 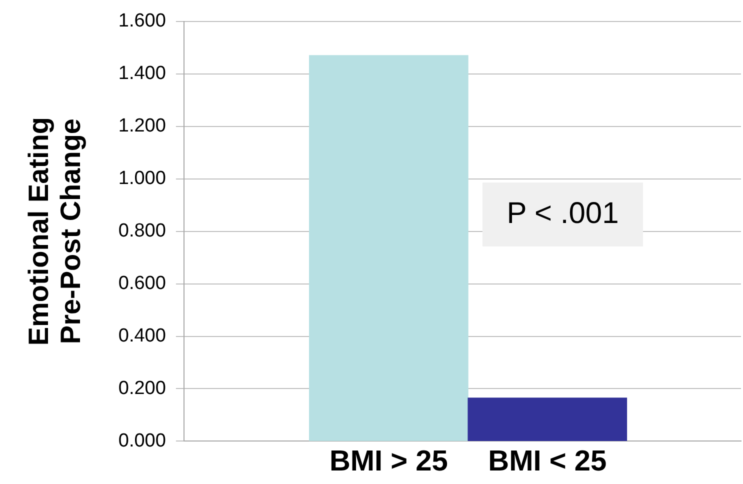 I want to click on y-tick-label: 1.400, so click(x=142, y=73).